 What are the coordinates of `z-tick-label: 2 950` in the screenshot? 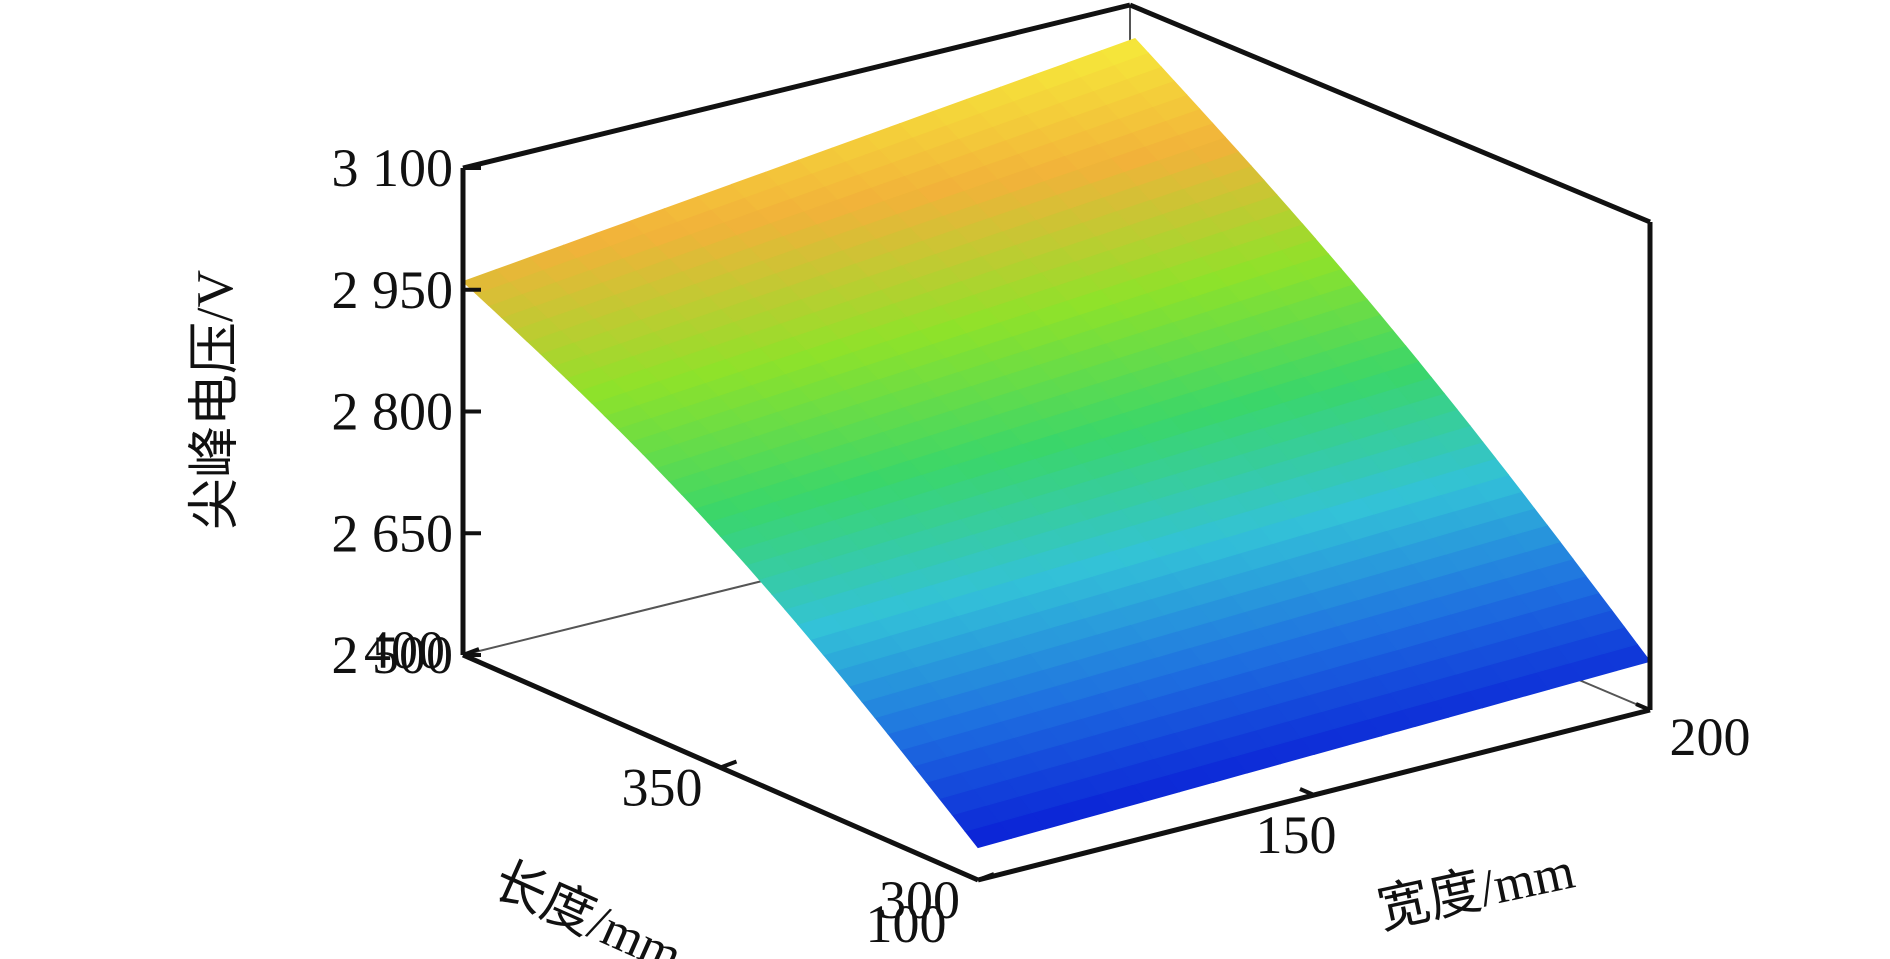 It's located at (393, 290).